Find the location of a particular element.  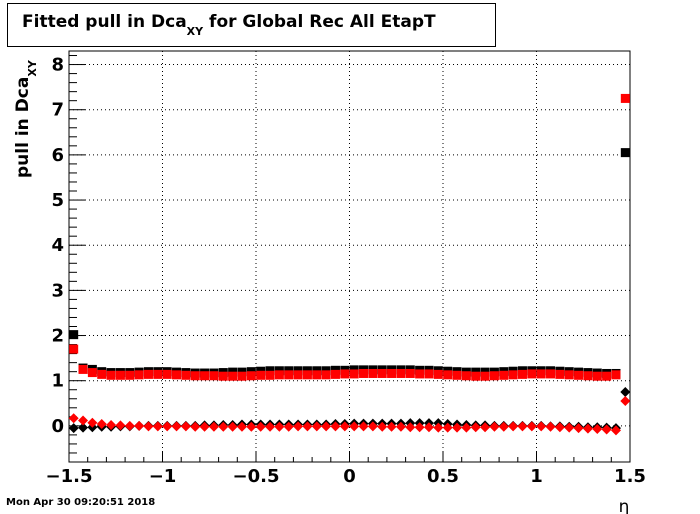

x-tick-label: −1.5 is located at coordinates (69, 476).